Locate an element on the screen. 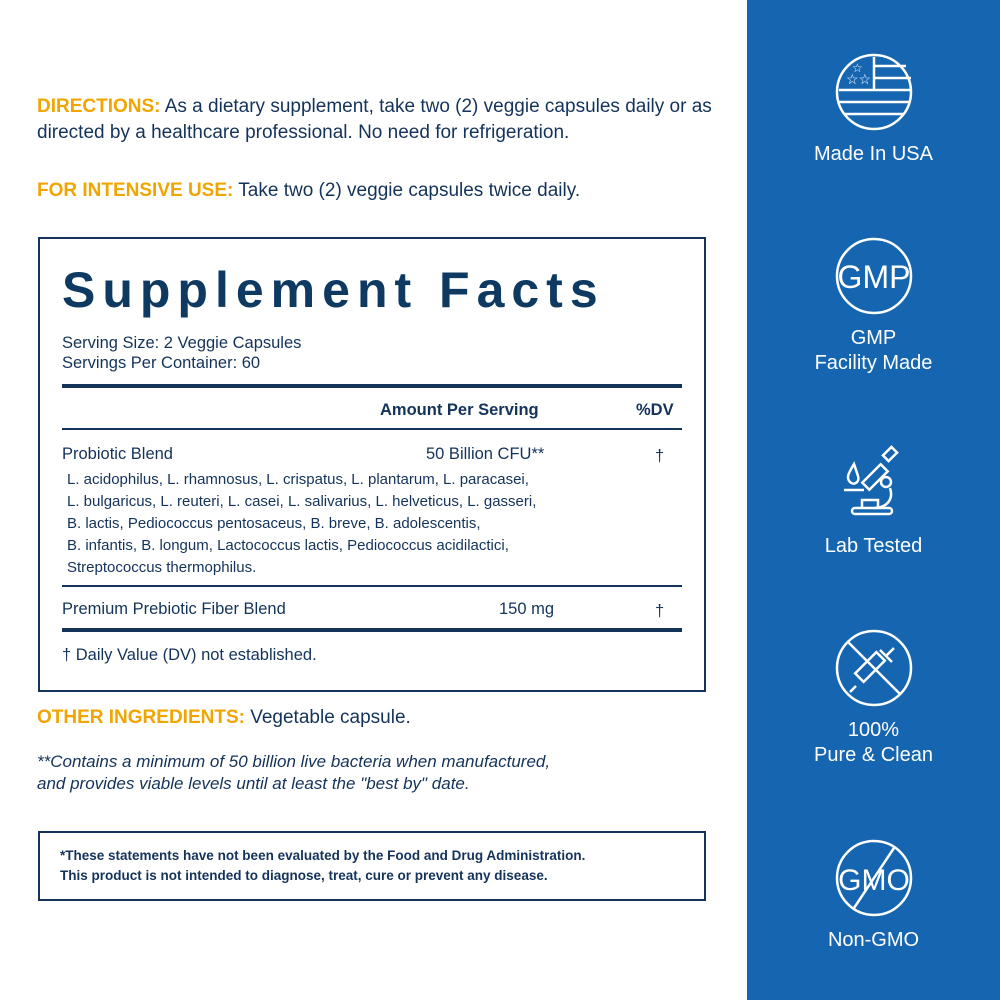  other-ingredients: OTHER INGREDIENTS: Vegetable capsule. is located at coordinates (224, 718).